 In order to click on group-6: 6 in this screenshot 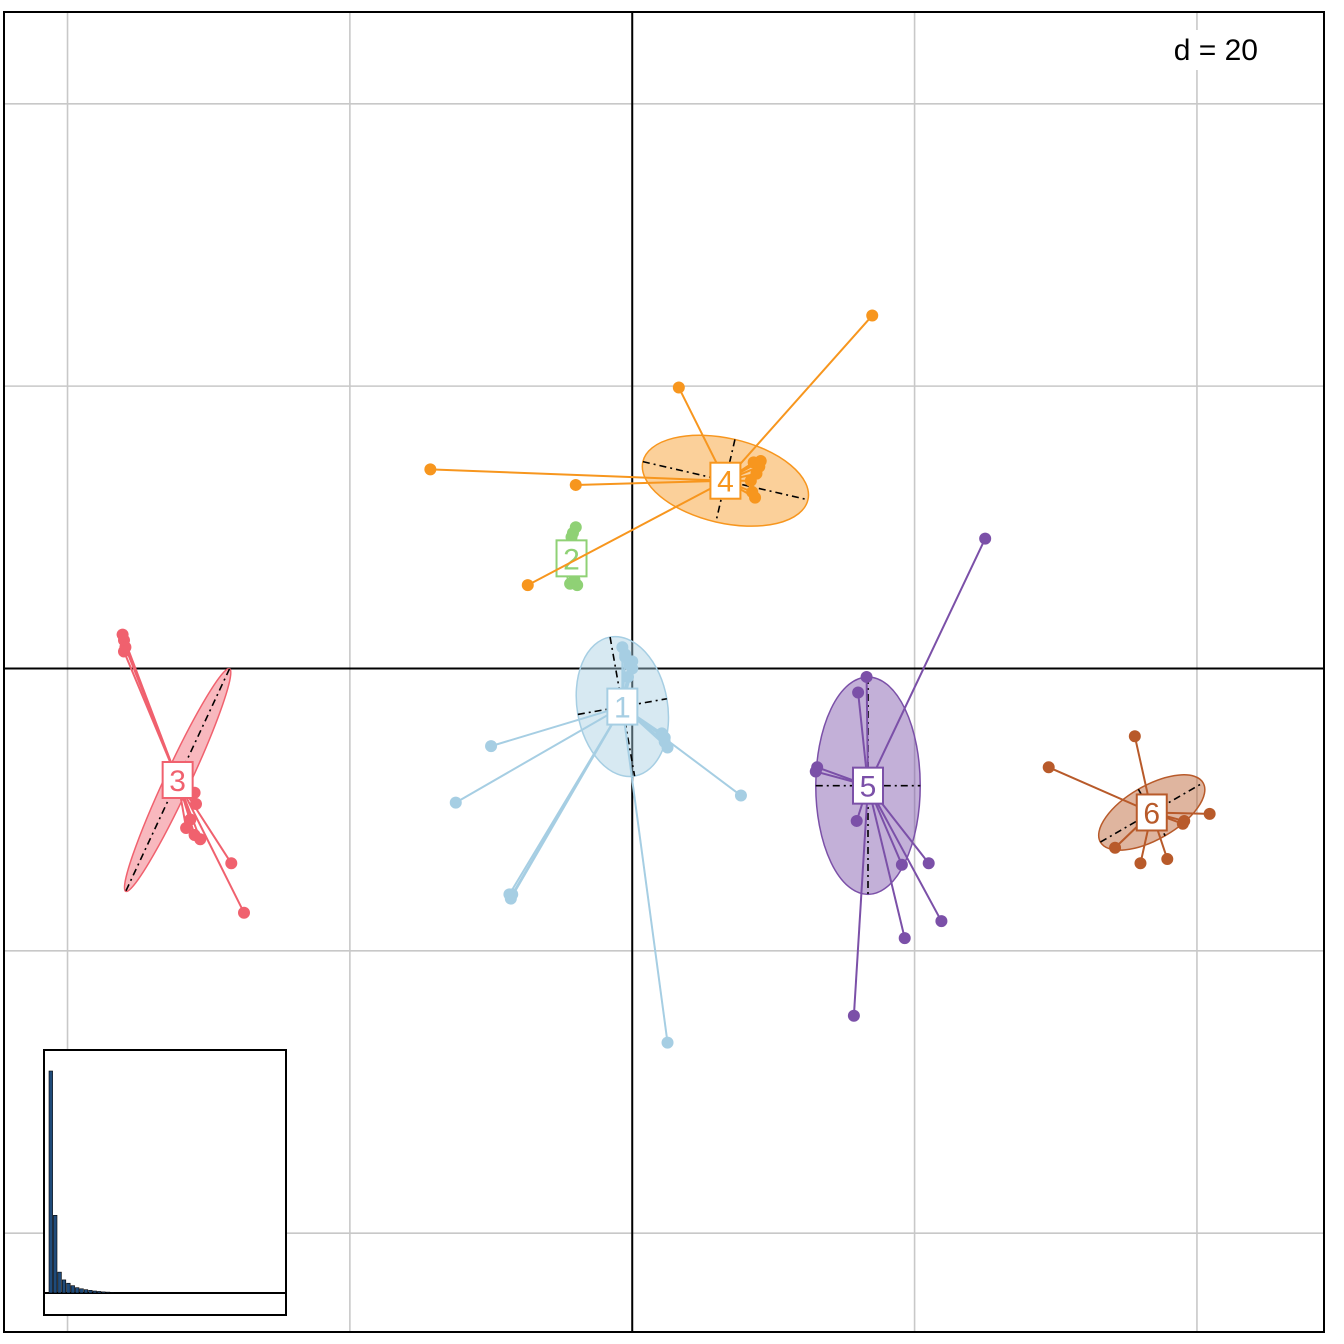, I will do `click(1129, 800)`.